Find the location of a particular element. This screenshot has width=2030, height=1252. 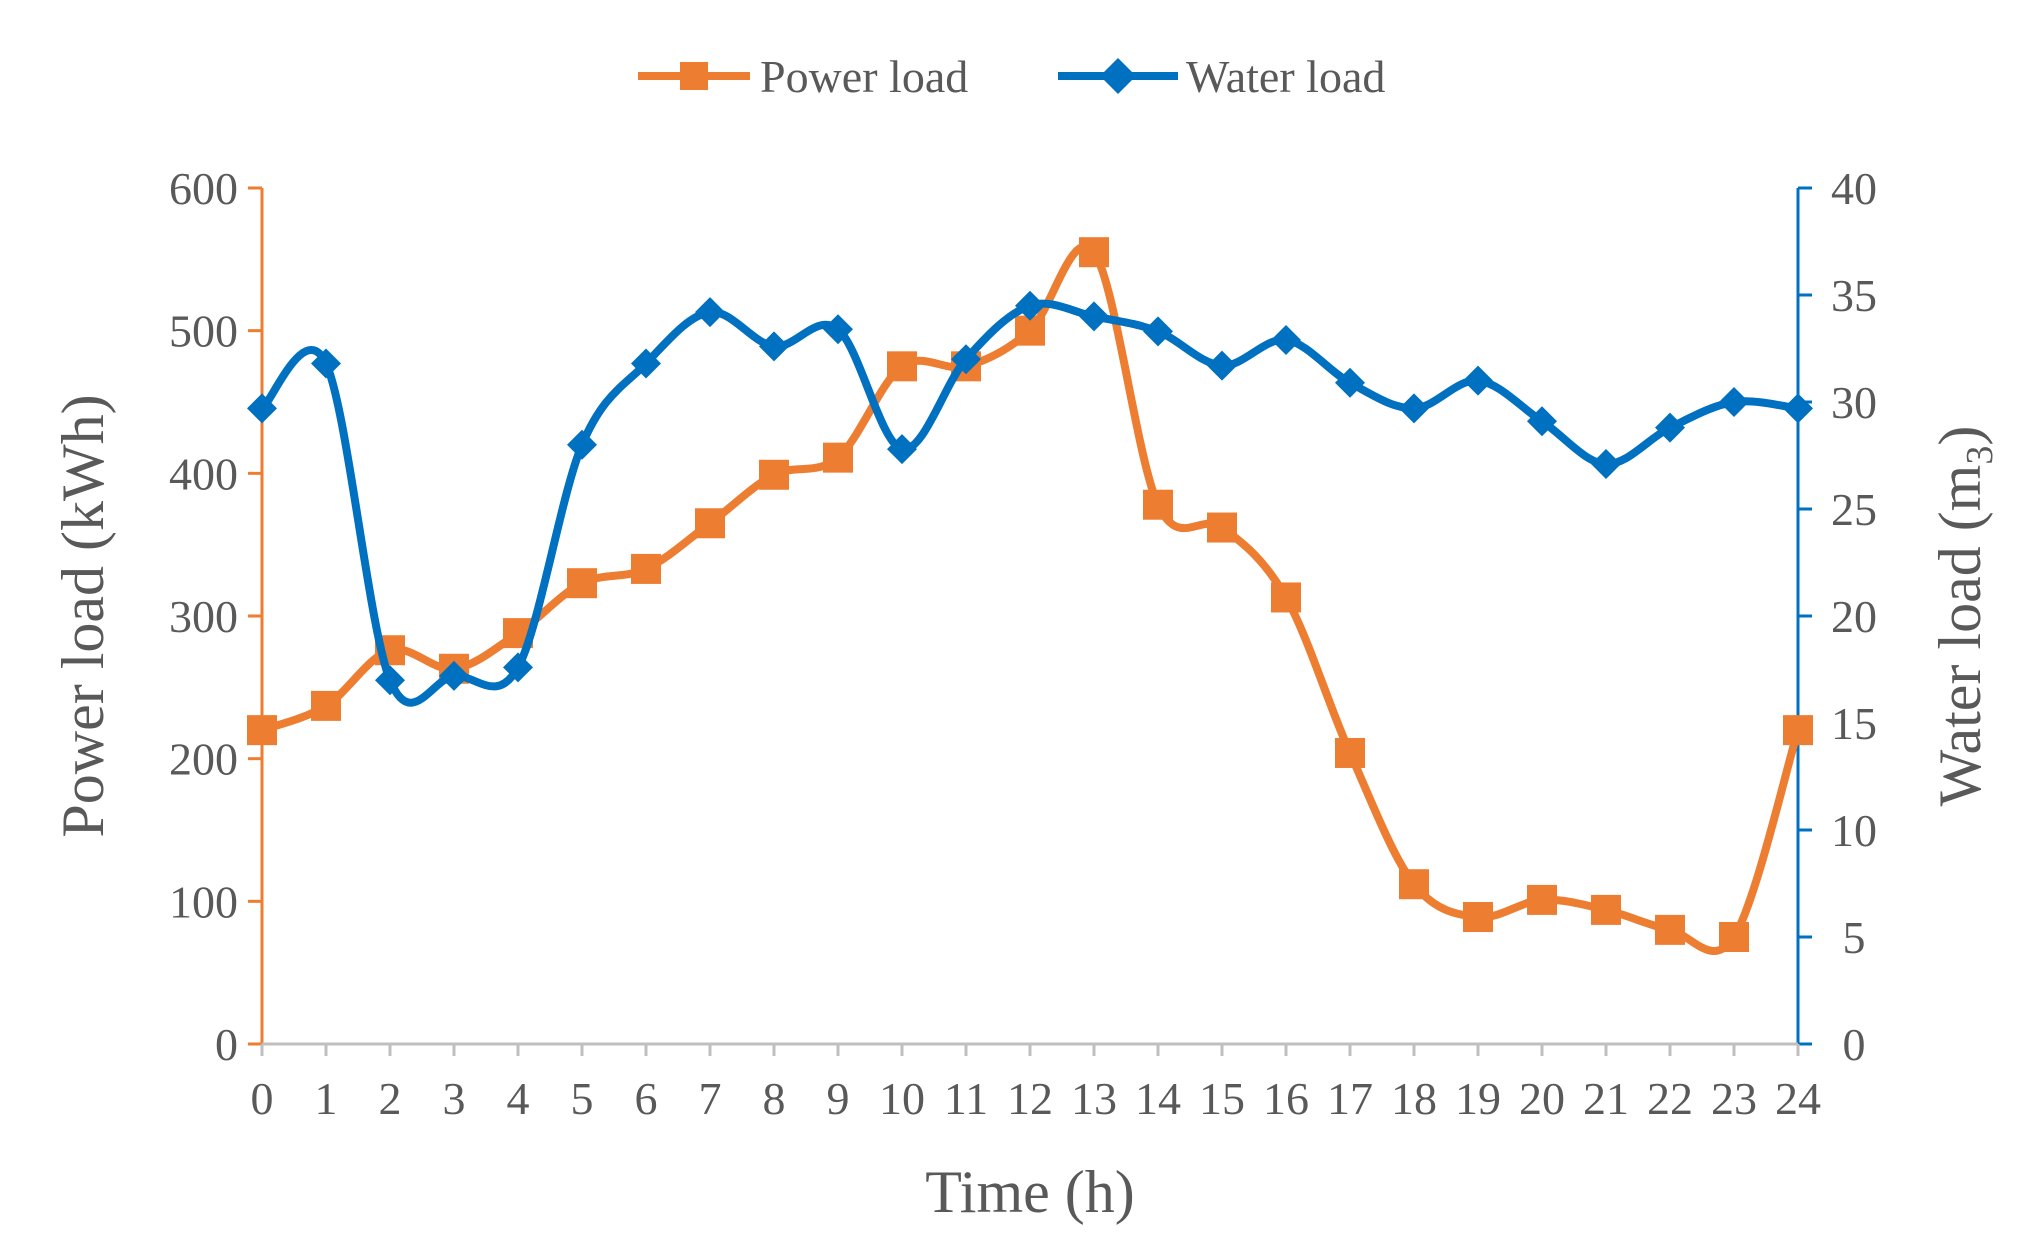

legend-label-water-load: Water load is located at coordinates (1285, 76).